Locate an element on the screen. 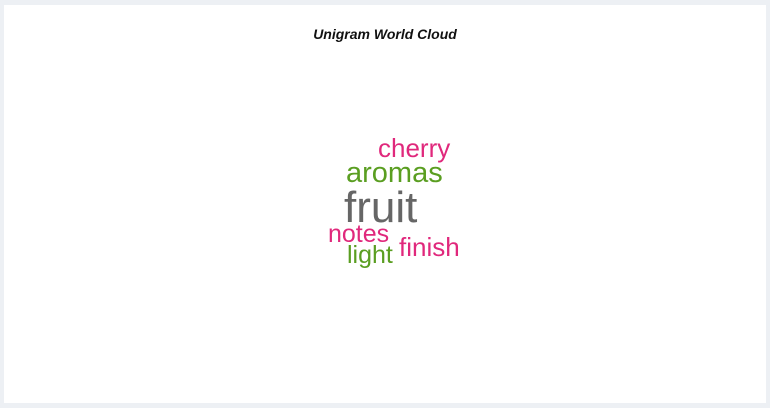 This screenshot has height=408, width=770. word-cherry: cherry is located at coordinates (414, 148).